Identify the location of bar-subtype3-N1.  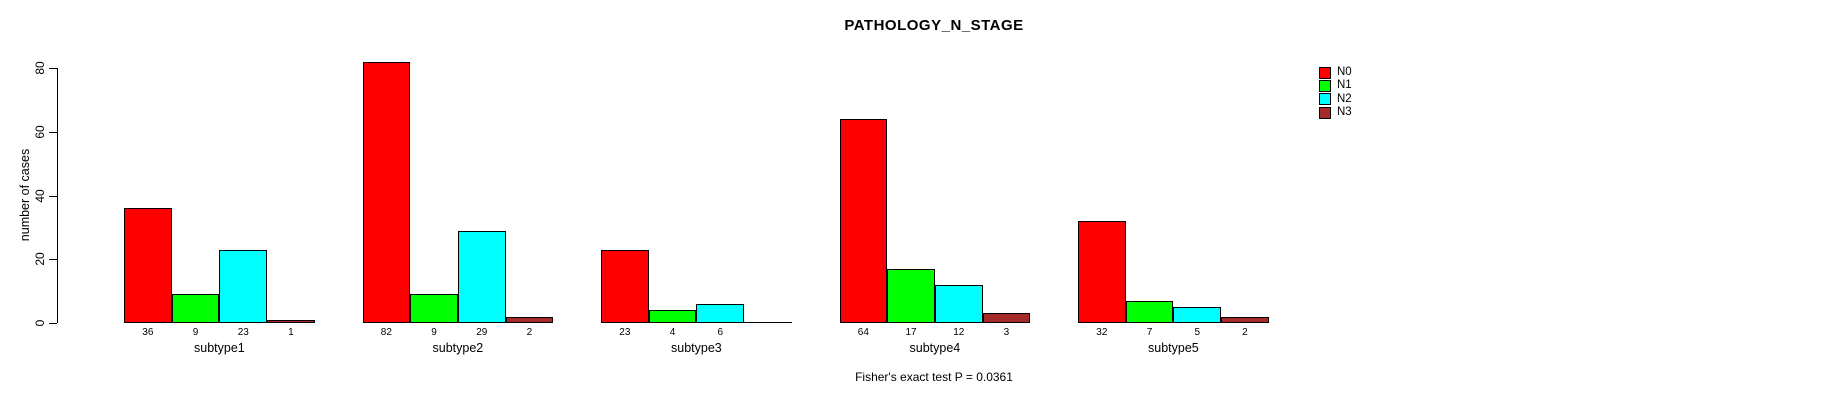
(672, 316).